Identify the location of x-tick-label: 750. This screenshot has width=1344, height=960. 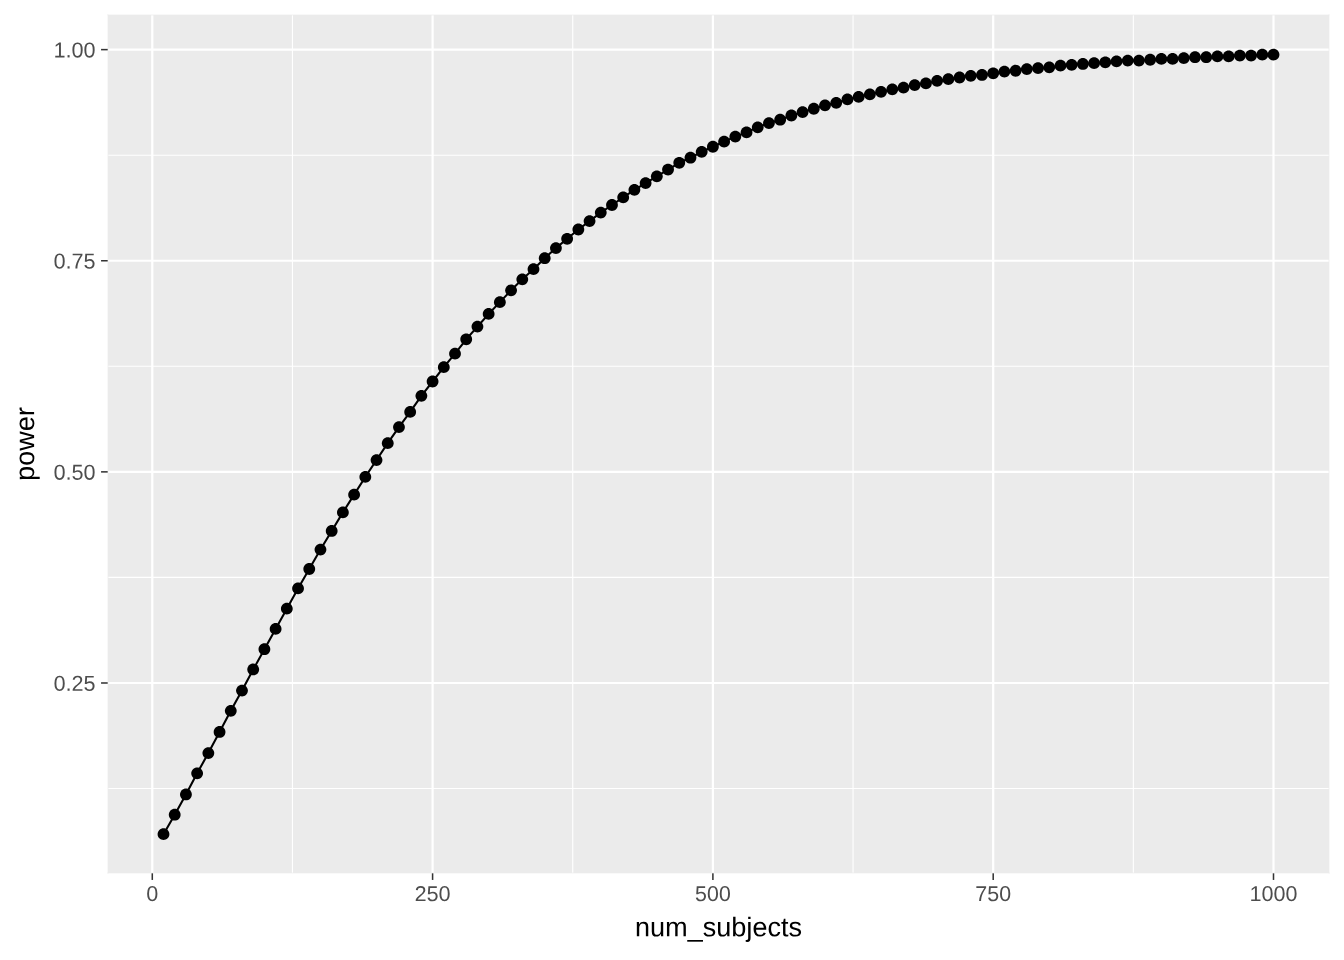
(993, 894).